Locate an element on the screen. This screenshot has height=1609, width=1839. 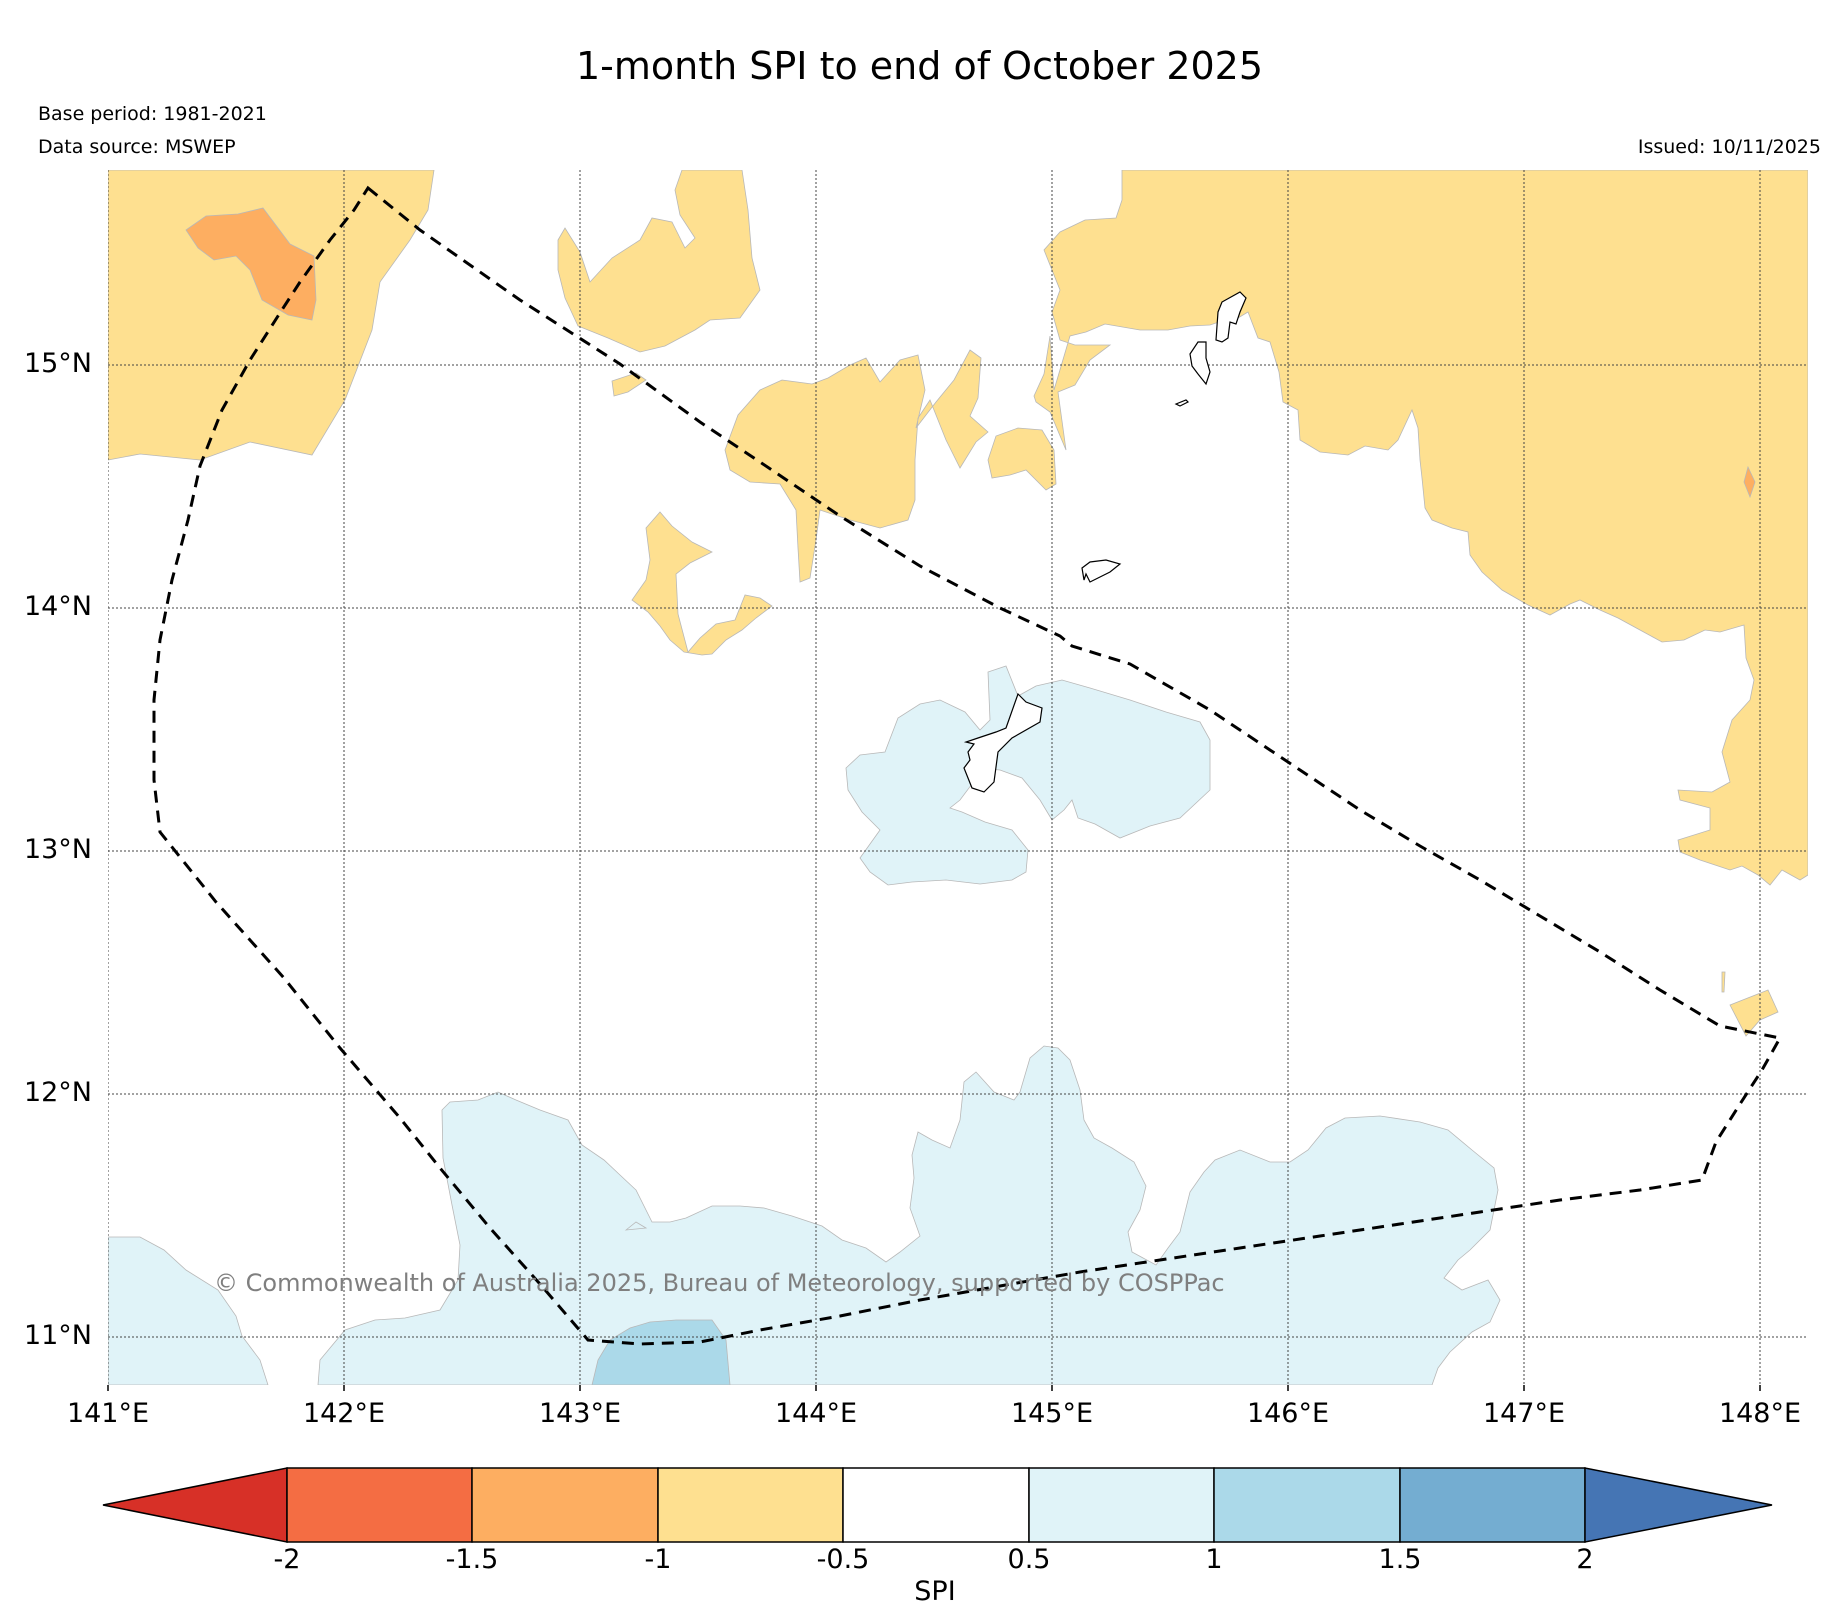
lon-label-145e: 145°E is located at coordinates (1052, 1413).